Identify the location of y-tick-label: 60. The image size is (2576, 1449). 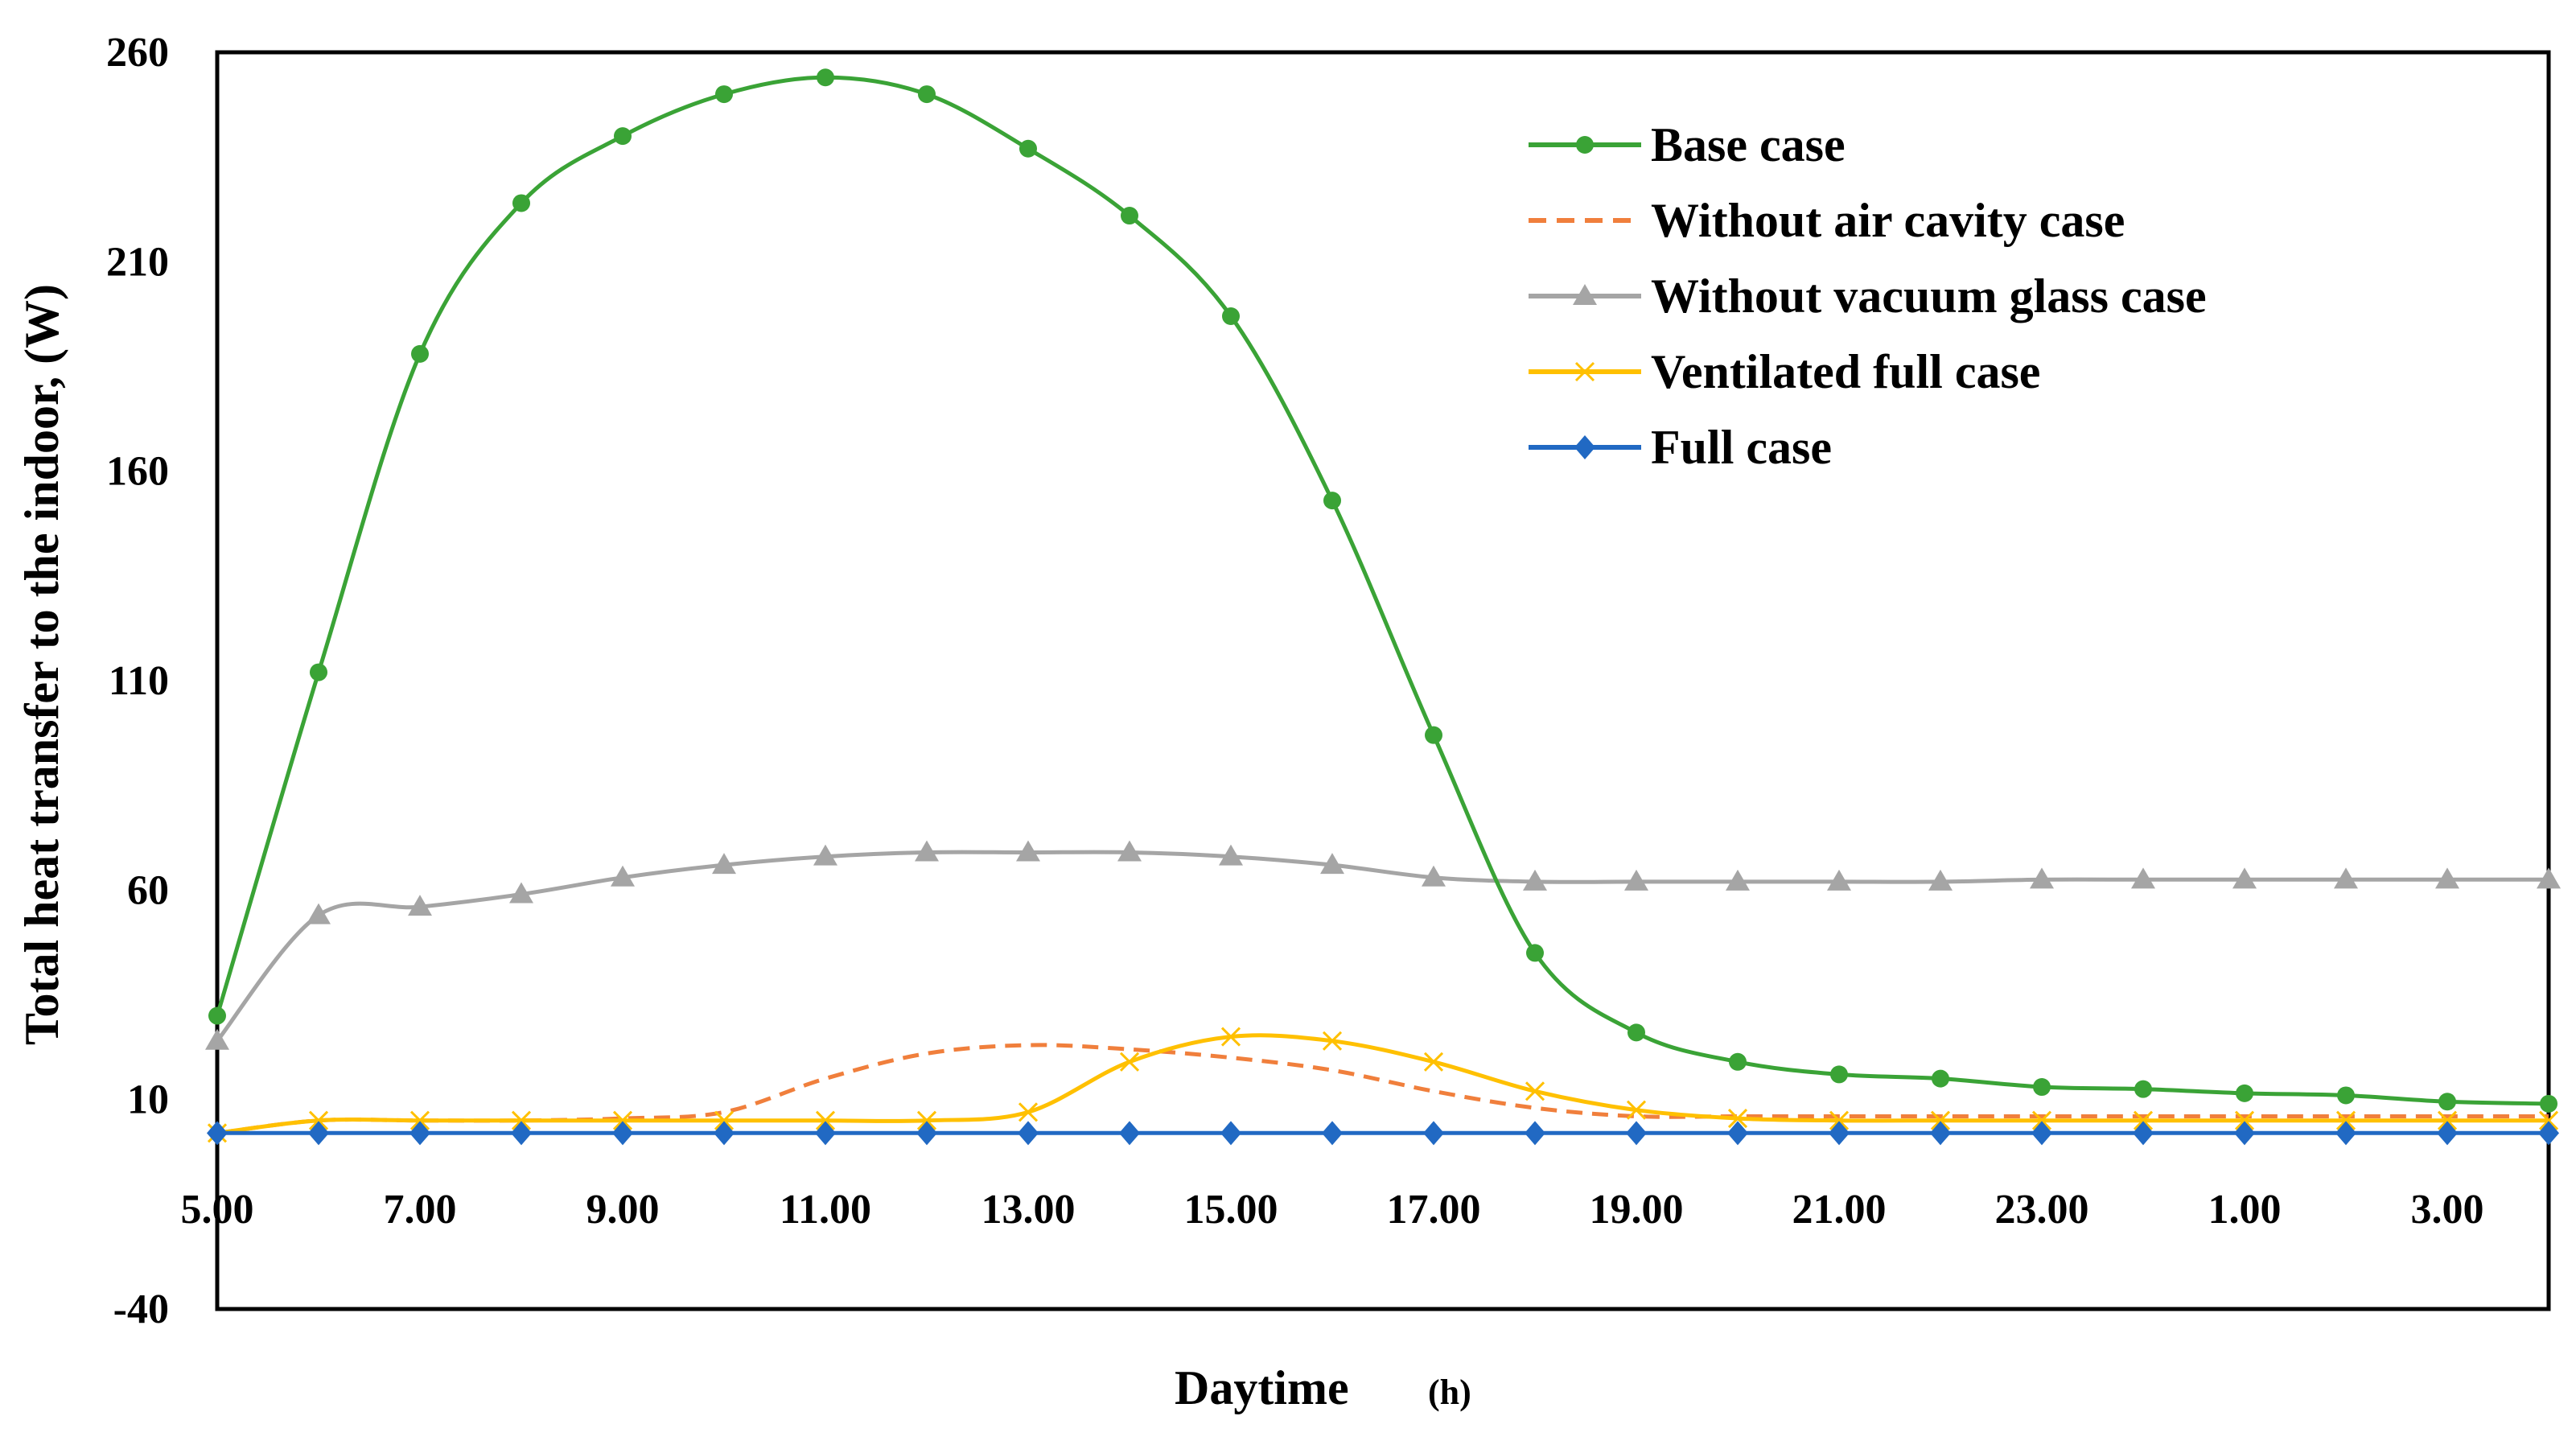
(148, 890).